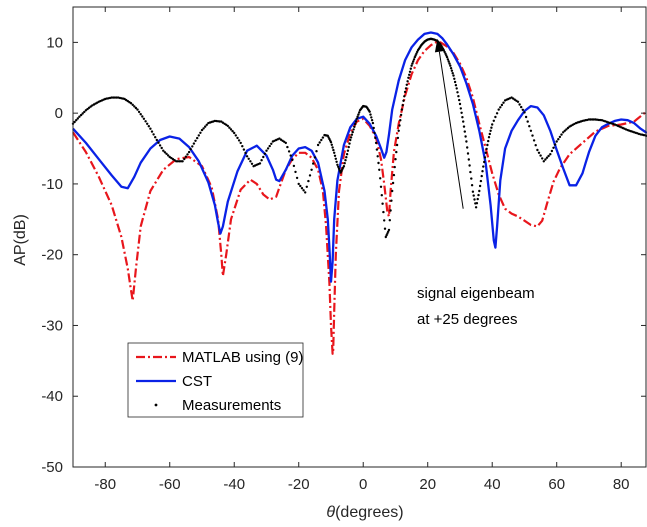  Describe the element at coordinates (451, 130) in the screenshot. I see `annotation-arrow` at that location.